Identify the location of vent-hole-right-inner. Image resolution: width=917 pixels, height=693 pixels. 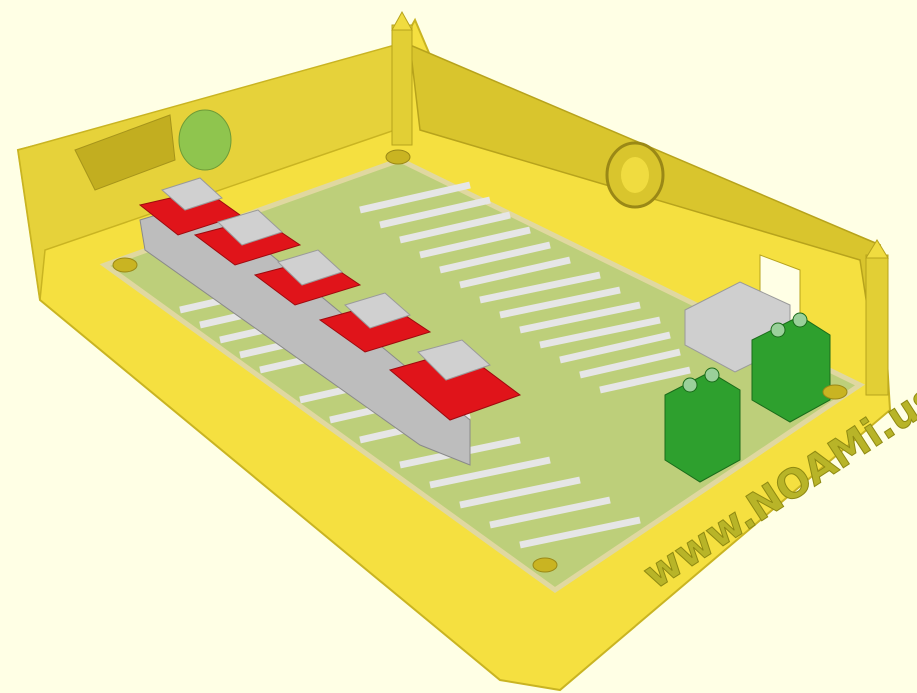
(635, 175).